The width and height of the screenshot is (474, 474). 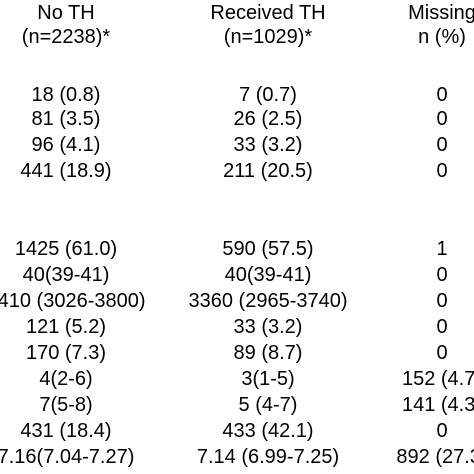 What do you see at coordinates (66, 431) in the screenshot?
I see `cell-no-th: 431 (18.4)` at bounding box center [66, 431].